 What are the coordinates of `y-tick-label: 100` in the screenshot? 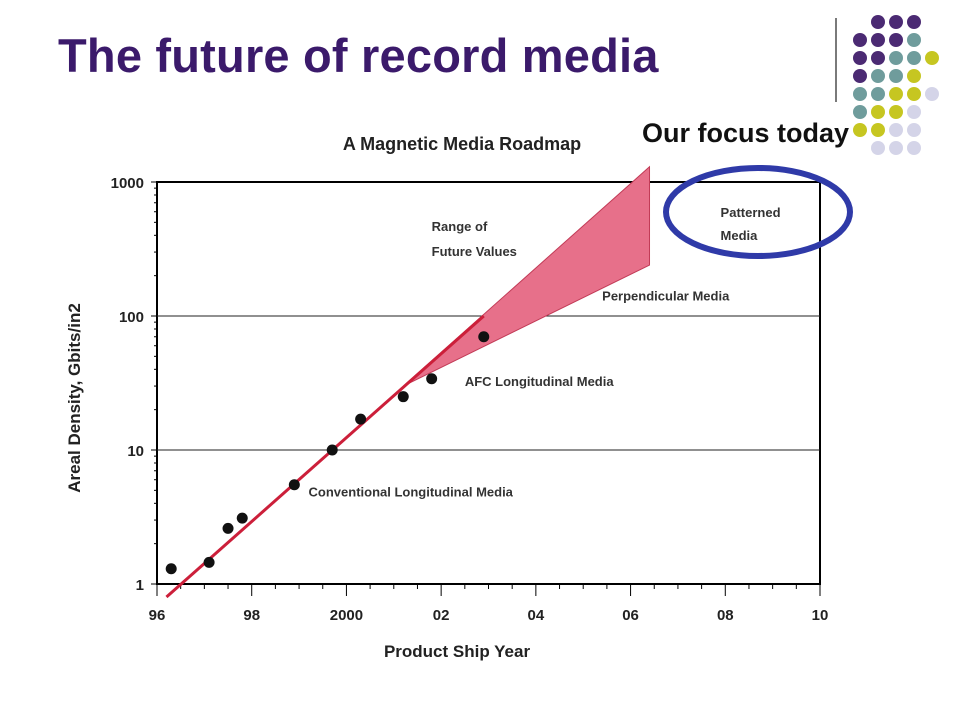 It's located at (131, 317).